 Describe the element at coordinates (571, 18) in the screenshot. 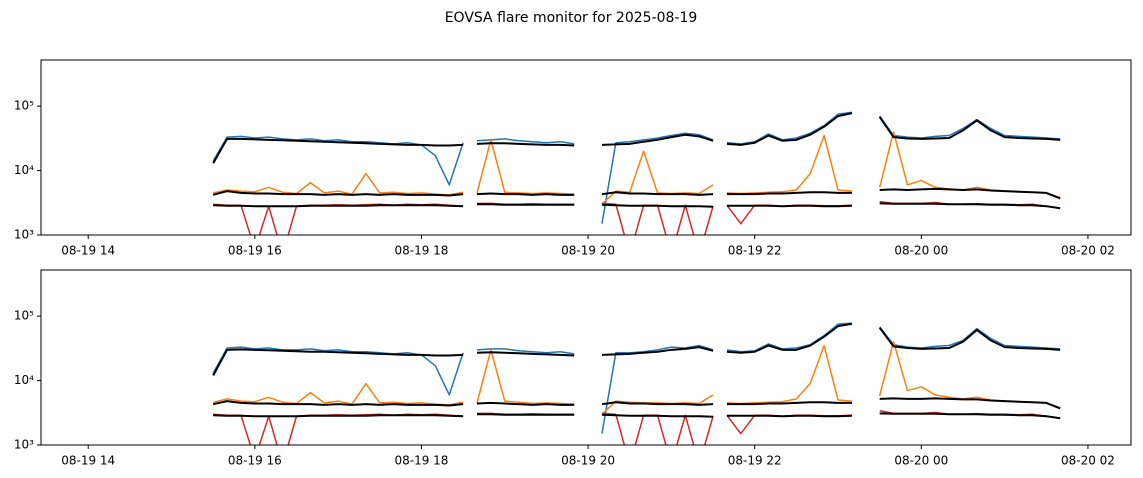

I see `figure-title: EOVSA flare monitor for 2025-08-19` at that location.